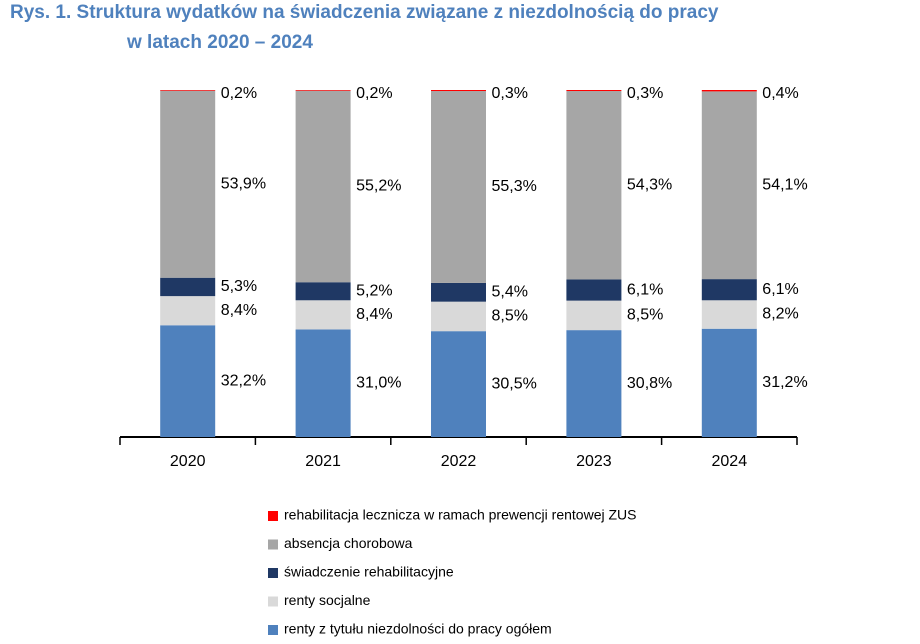 The width and height of the screenshot is (920, 644). What do you see at coordinates (188, 461) in the screenshot?
I see `x-tick-label: 2020` at bounding box center [188, 461].